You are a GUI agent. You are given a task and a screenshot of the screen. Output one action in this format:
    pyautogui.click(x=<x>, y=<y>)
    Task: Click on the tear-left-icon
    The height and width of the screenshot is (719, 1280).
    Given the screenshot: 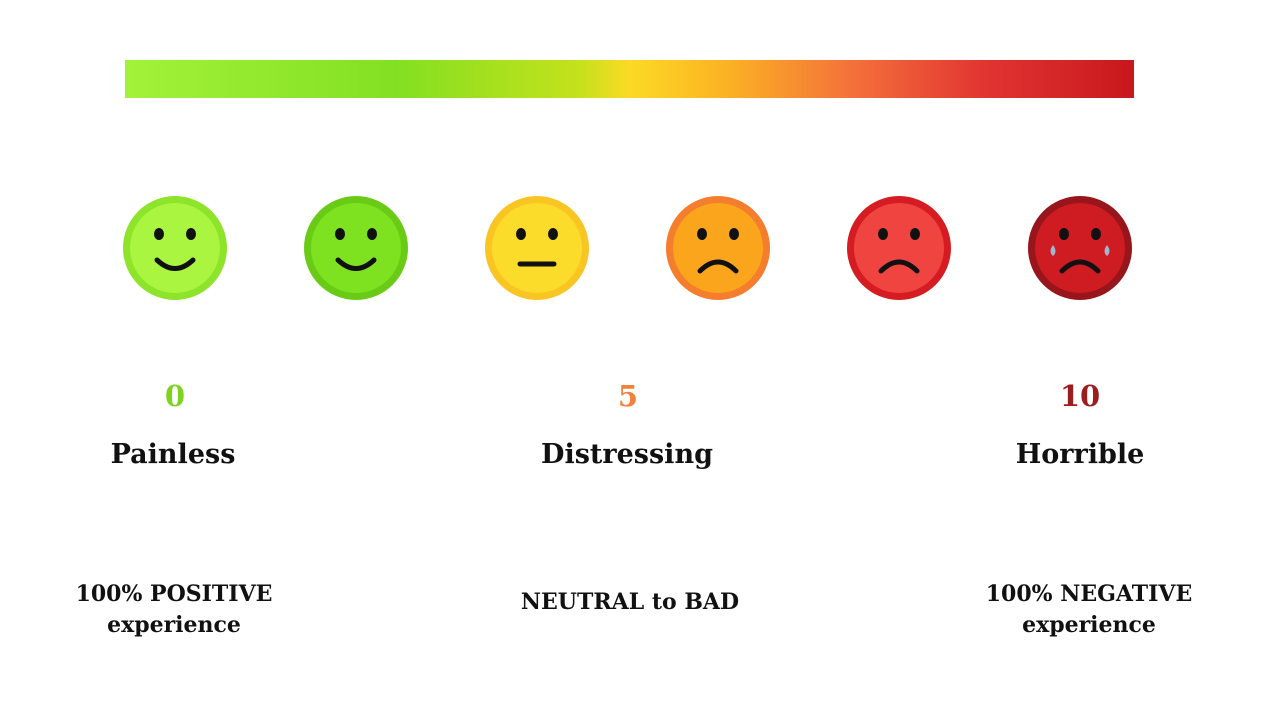 What is the action you would take?
    pyautogui.click(x=1053, y=250)
    